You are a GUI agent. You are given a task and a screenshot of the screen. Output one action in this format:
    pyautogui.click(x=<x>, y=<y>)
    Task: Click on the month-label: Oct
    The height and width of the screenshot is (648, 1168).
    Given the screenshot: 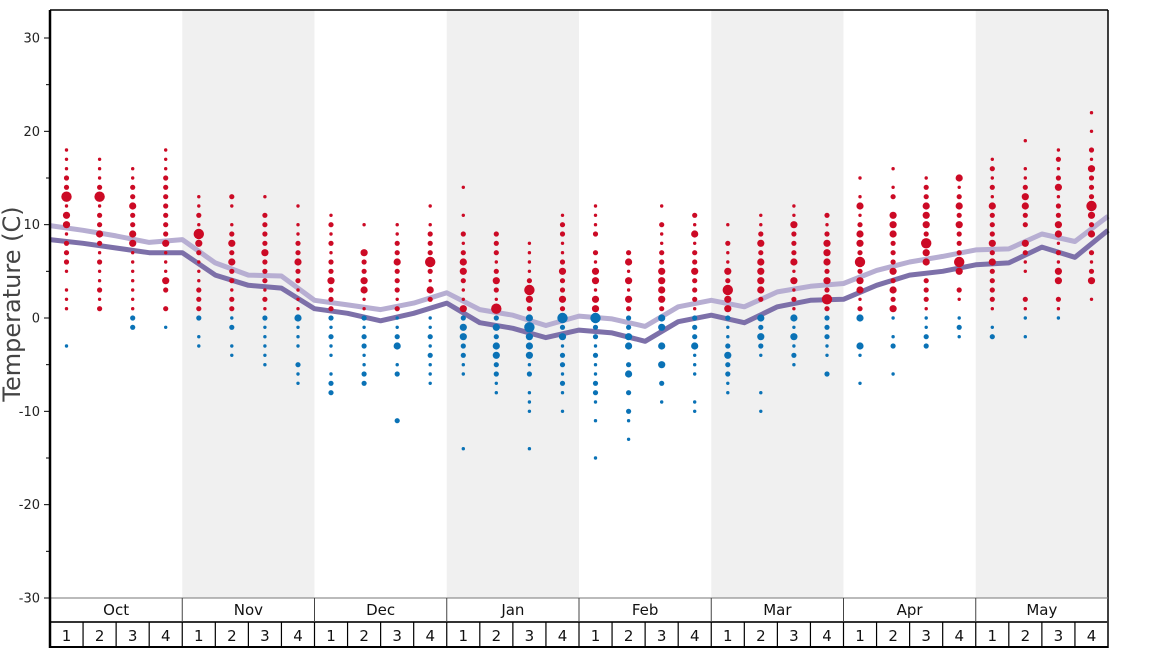 What is the action you would take?
    pyautogui.click(x=116, y=610)
    